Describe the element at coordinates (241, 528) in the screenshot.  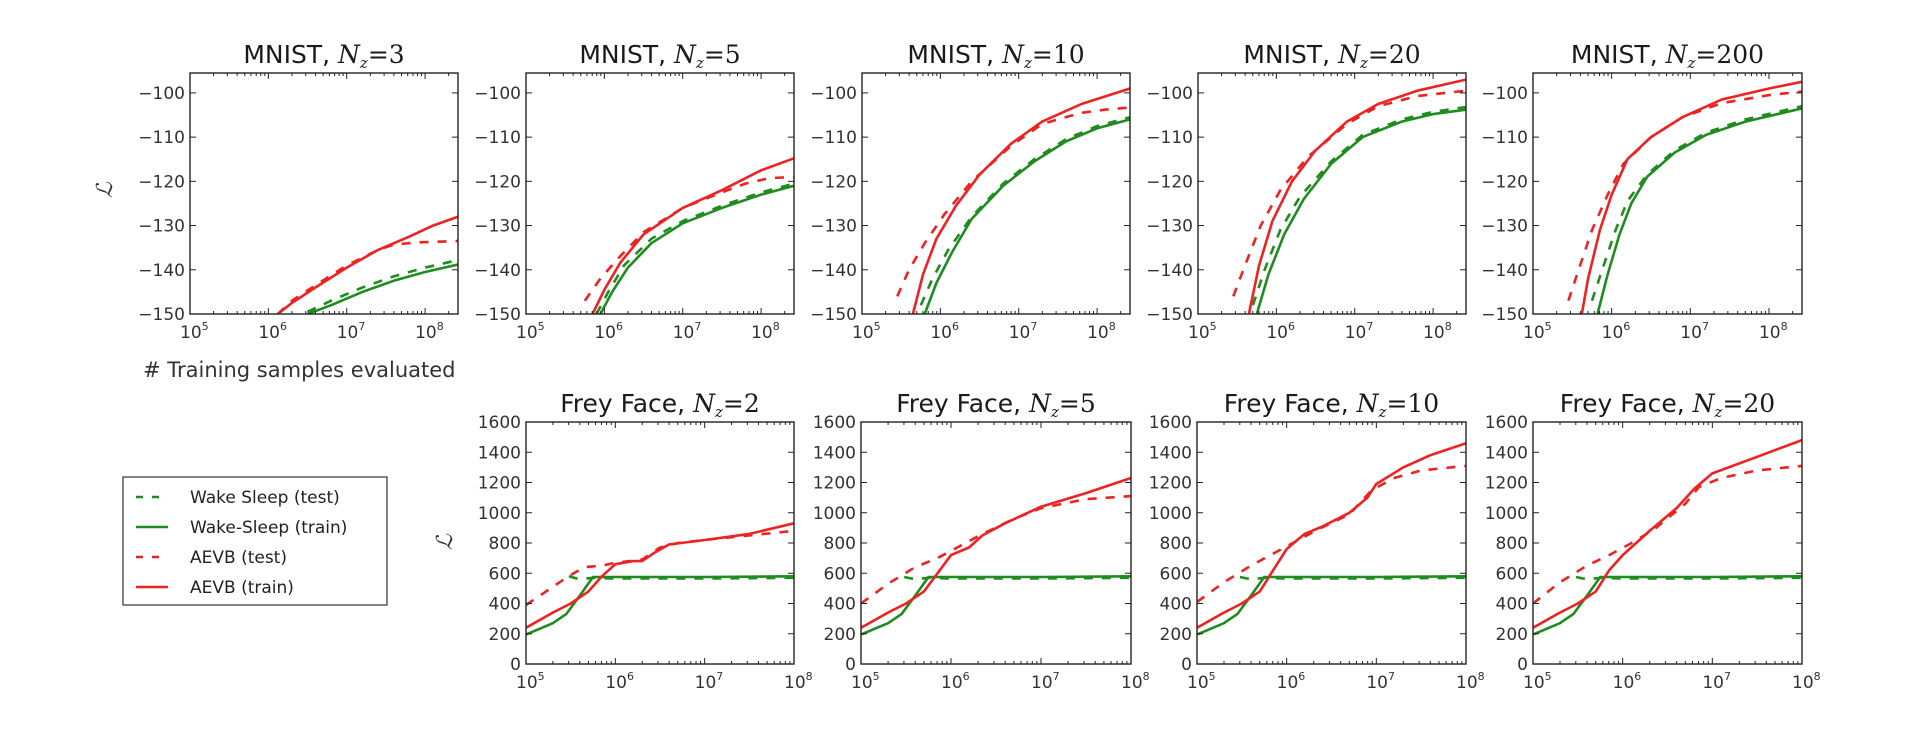
I see `legend-item: Wake-Sleep (train)` at that location.